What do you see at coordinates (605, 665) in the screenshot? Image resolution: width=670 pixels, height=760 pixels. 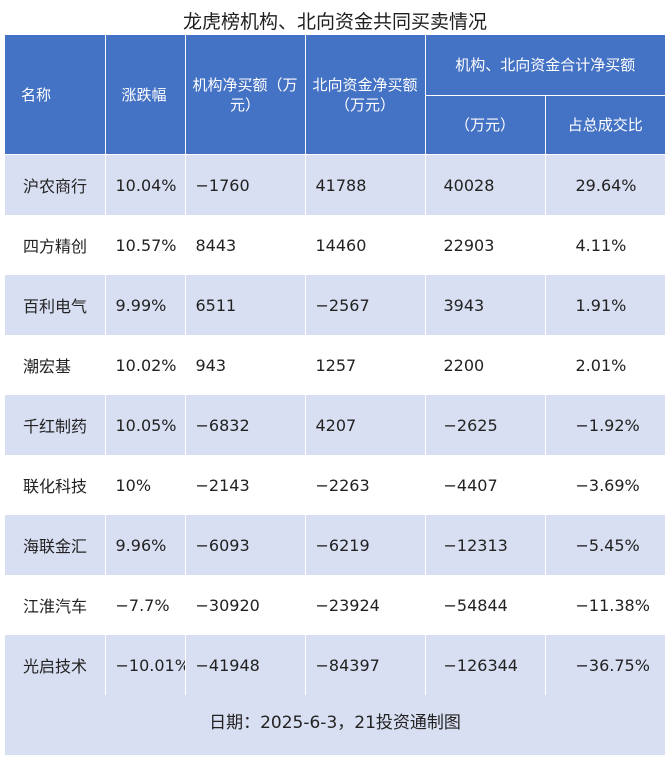 I see `cell-turnover-ratio: −36.75%` at bounding box center [605, 665].